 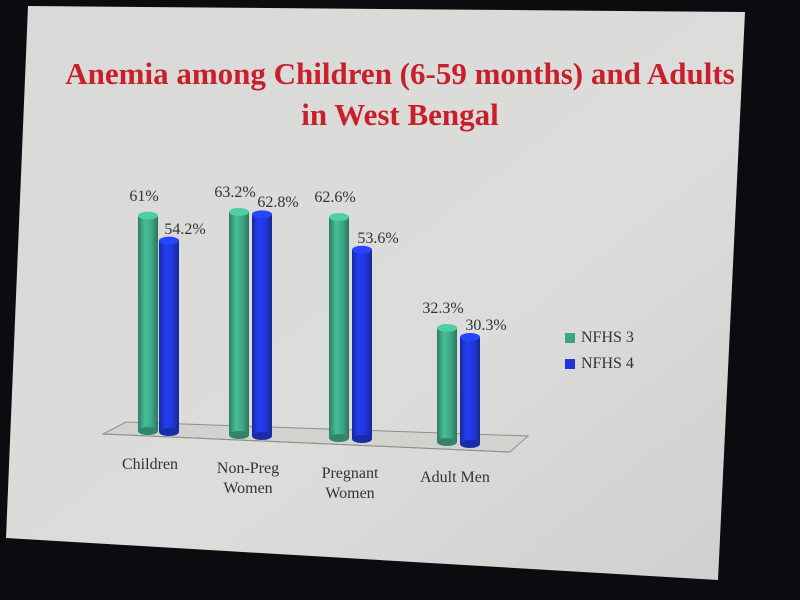 What do you see at coordinates (443, 308) in the screenshot?
I see `data-label-nfhs3-3: 32.3%` at bounding box center [443, 308].